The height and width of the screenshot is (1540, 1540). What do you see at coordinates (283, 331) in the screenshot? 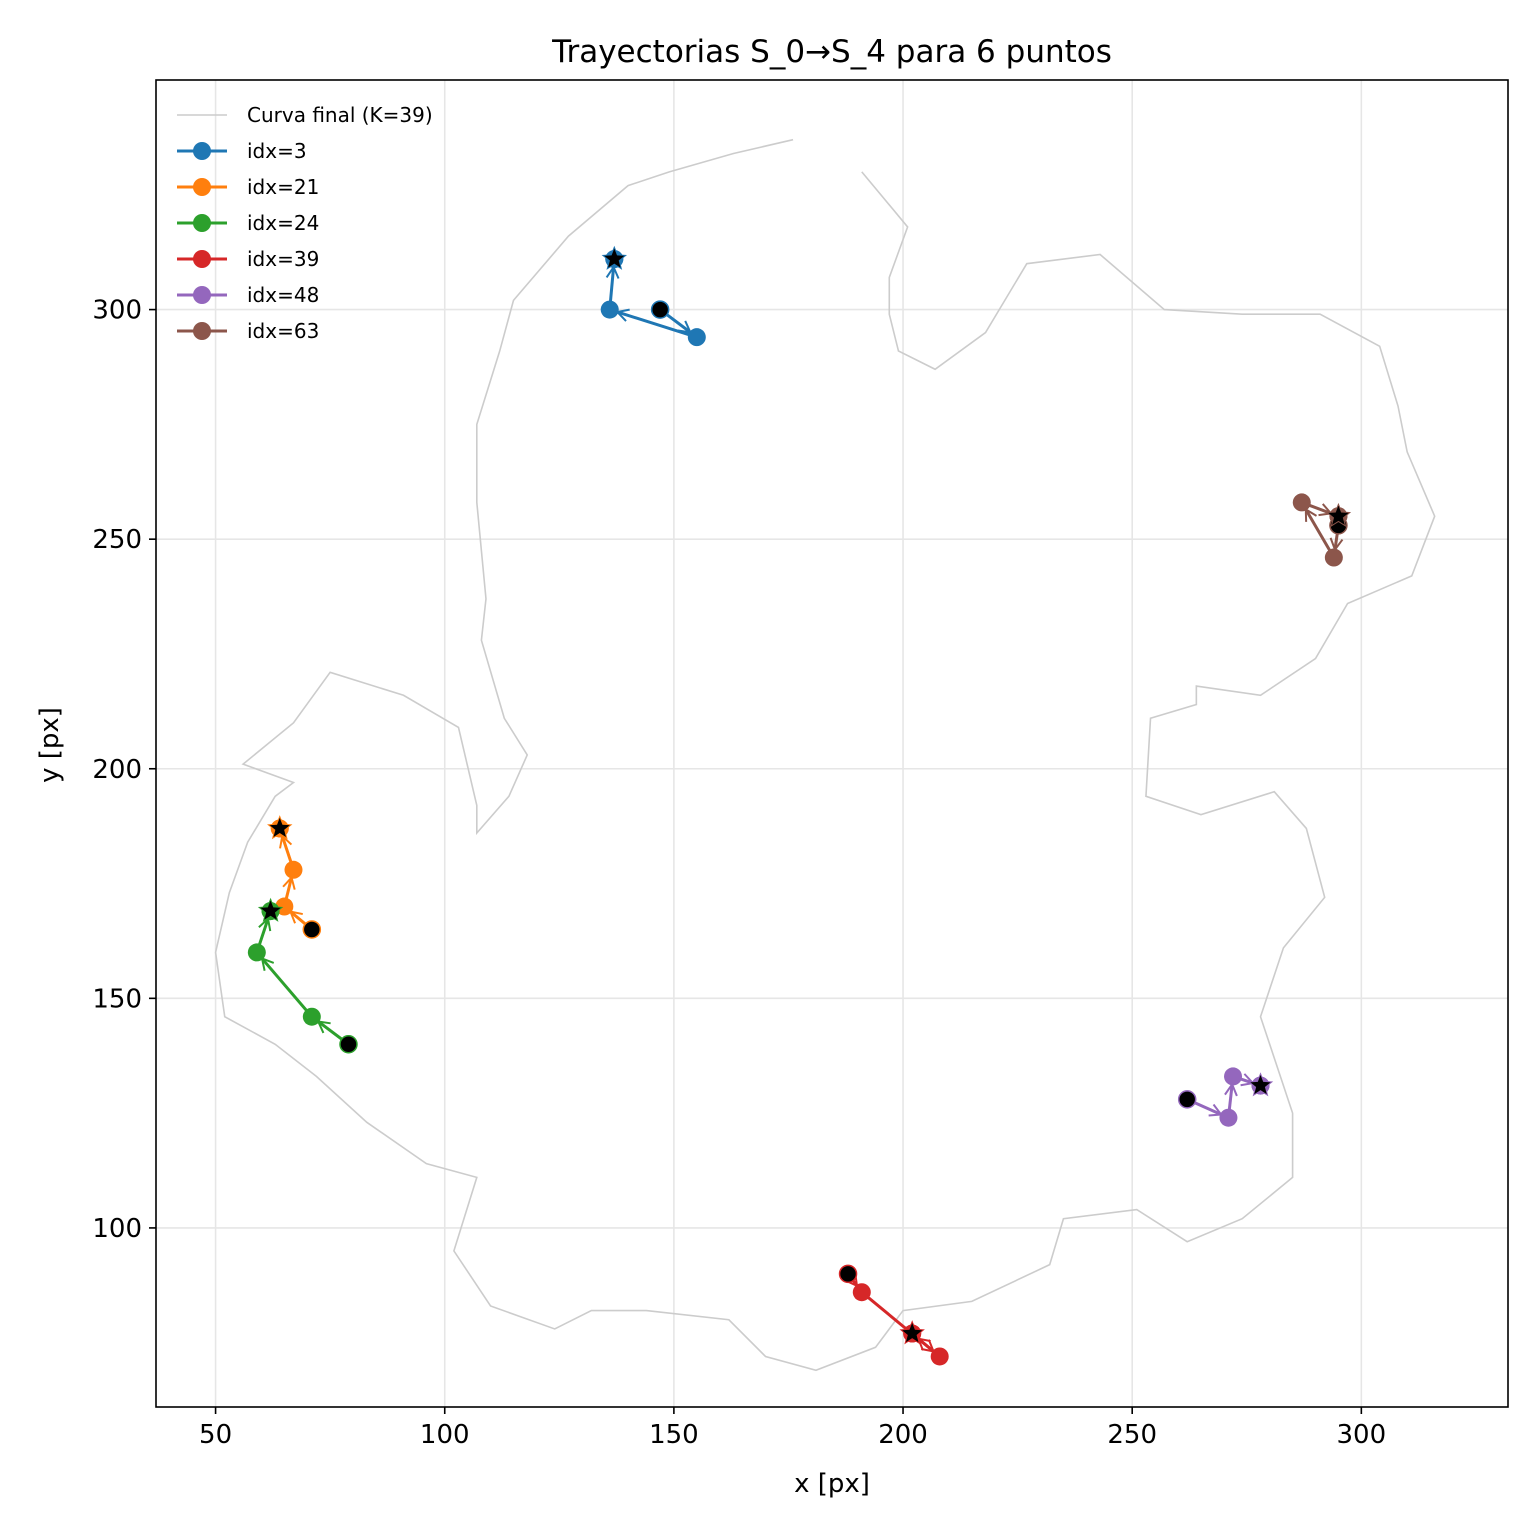
I see `legend-label: idx=63` at bounding box center [283, 331].